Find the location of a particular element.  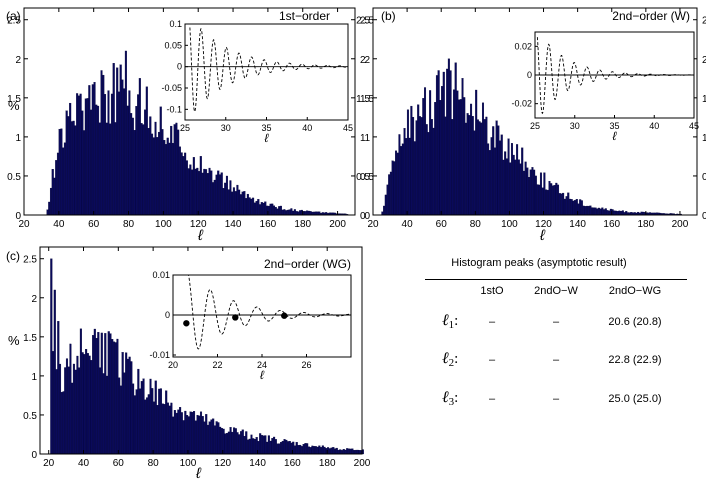

y-tick-right-label: 0.5 is located at coordinates (704, 177).